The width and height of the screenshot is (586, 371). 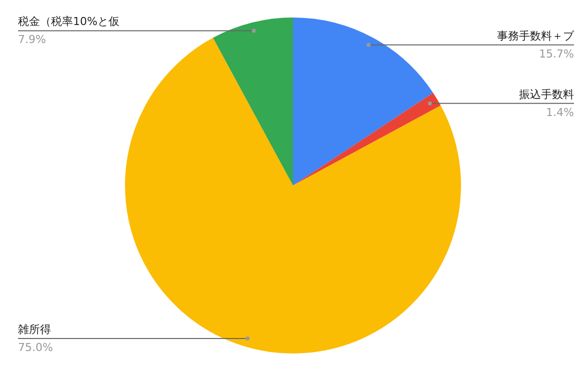 I want to click on data-label: 7.9%, so click(x=32, y=39).